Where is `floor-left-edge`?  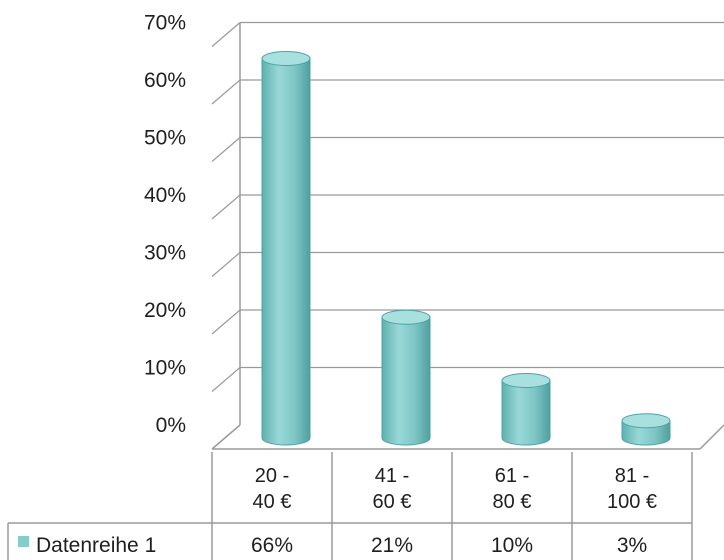 floor-left-edge is located at coordinates (226, 437).